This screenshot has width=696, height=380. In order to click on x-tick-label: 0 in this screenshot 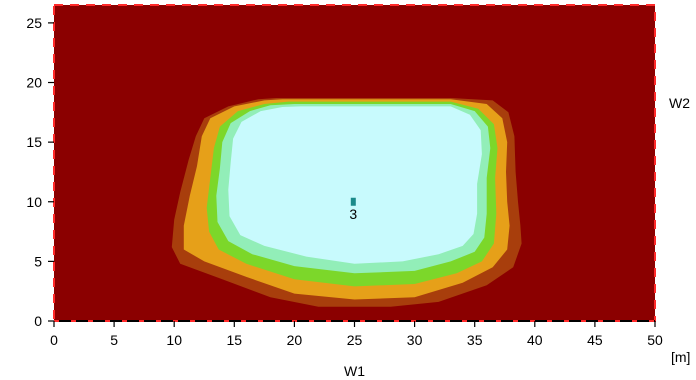, I will do `click(54, 340)`.